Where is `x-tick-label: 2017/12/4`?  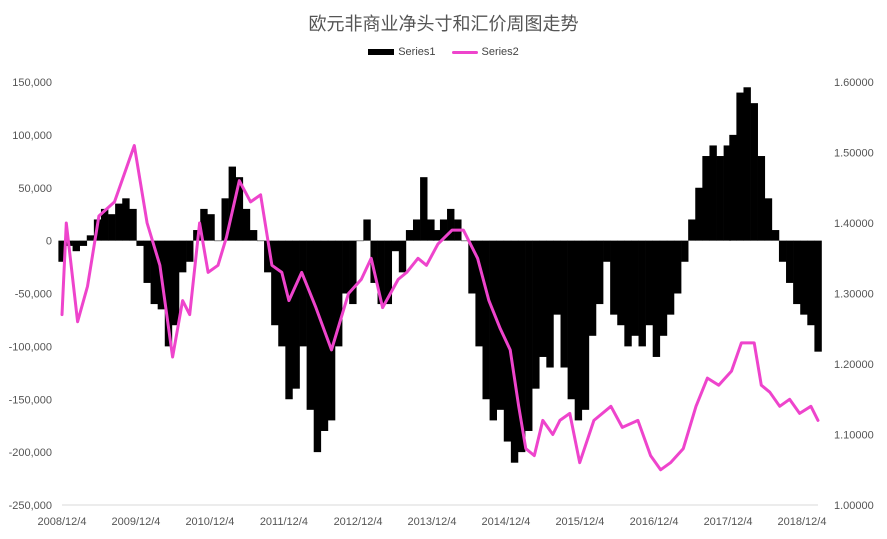
x-tick-label: 2017/12/4 is located at coordinates (728, 522).